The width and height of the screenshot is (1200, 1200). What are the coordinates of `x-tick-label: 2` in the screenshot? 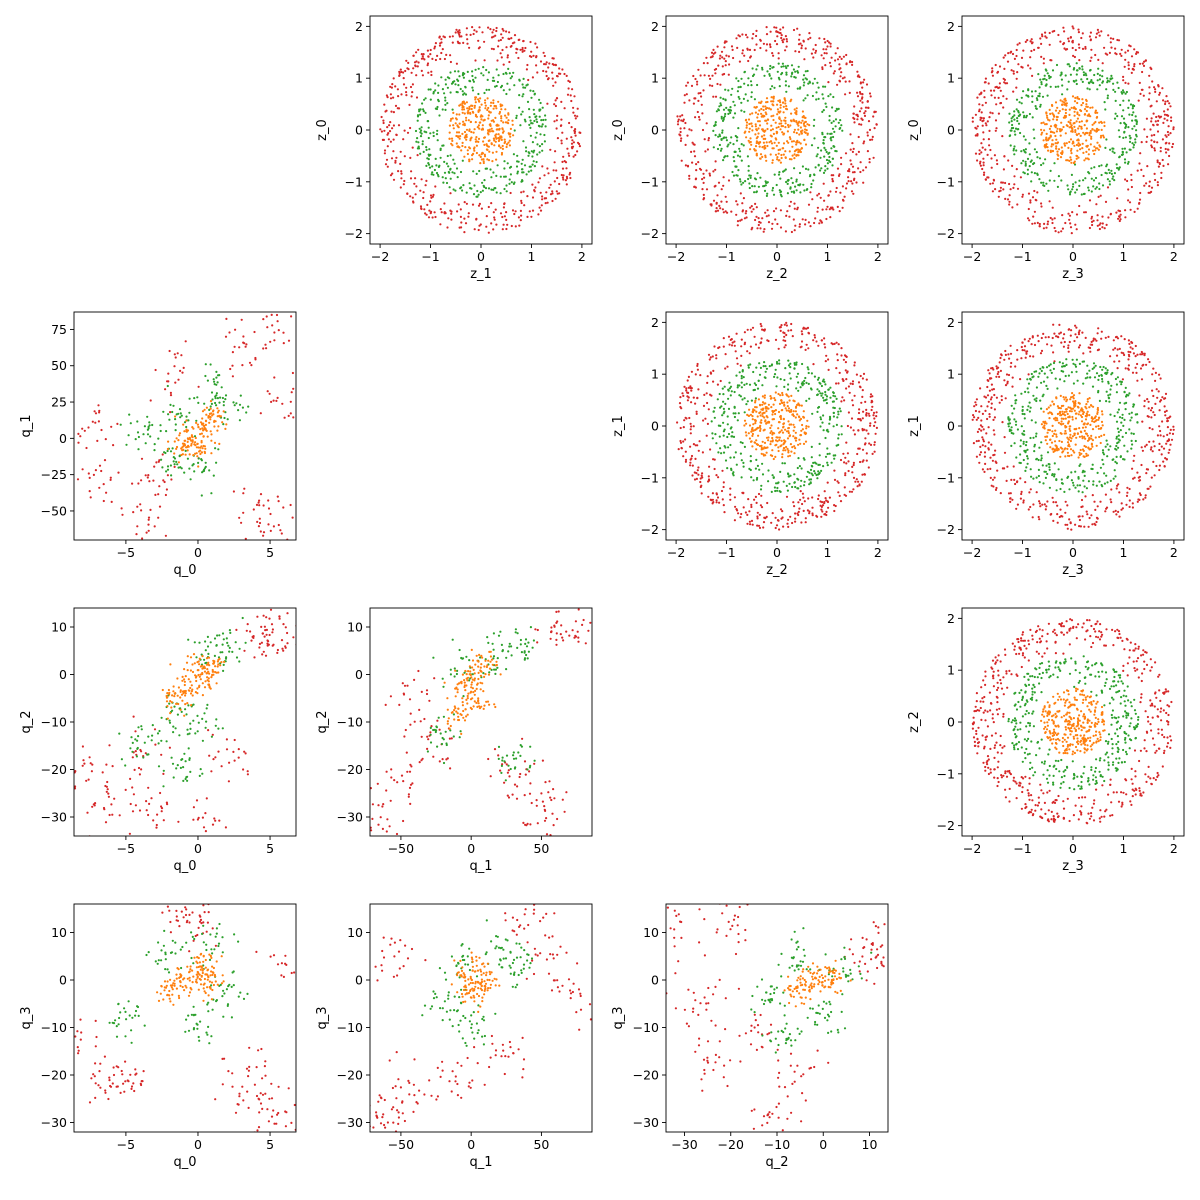 It's located at (878, 256).